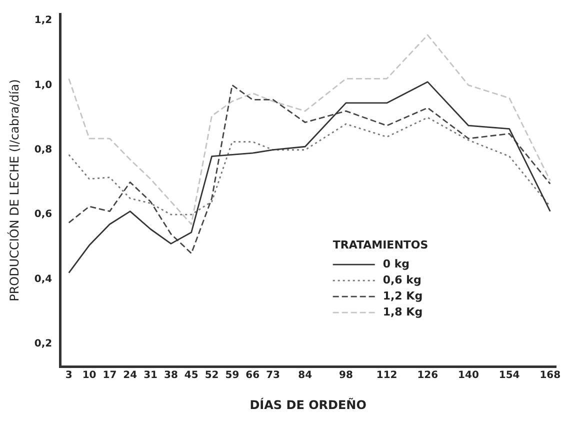 Image resolution: width=566 pixels, height=421 pixels. What do you see at coordinates (550, 376) in the screenshot?
I see `x-tick-label: 168` at bounding box center [550, 376].